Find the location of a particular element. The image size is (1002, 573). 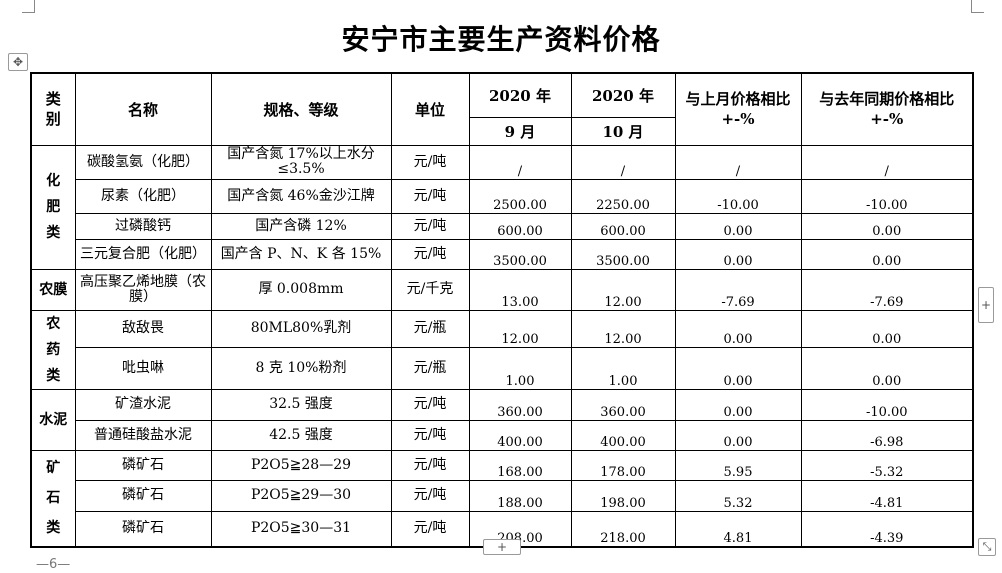

cell-spec: 80ML80%乳剂 is located at coordinates (301, 328).